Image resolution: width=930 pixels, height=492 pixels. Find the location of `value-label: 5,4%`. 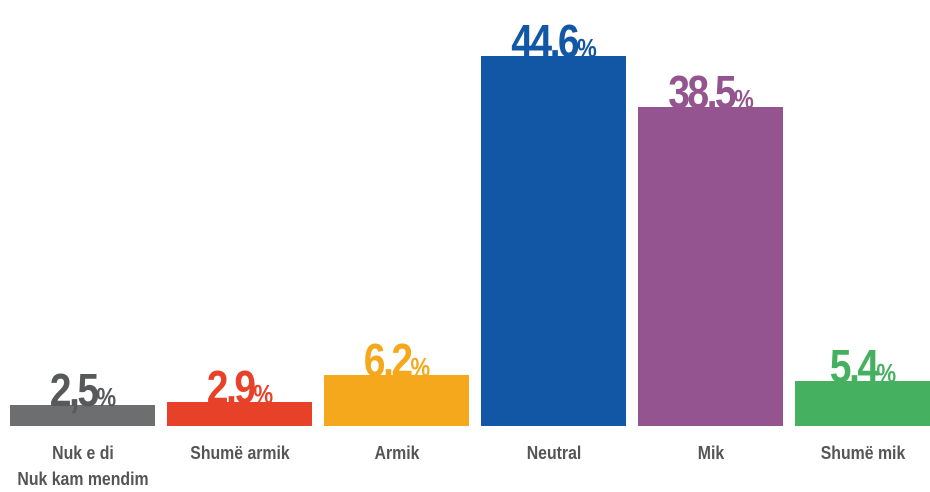

value-label: 5,4% is located at coordinates (854, 369).